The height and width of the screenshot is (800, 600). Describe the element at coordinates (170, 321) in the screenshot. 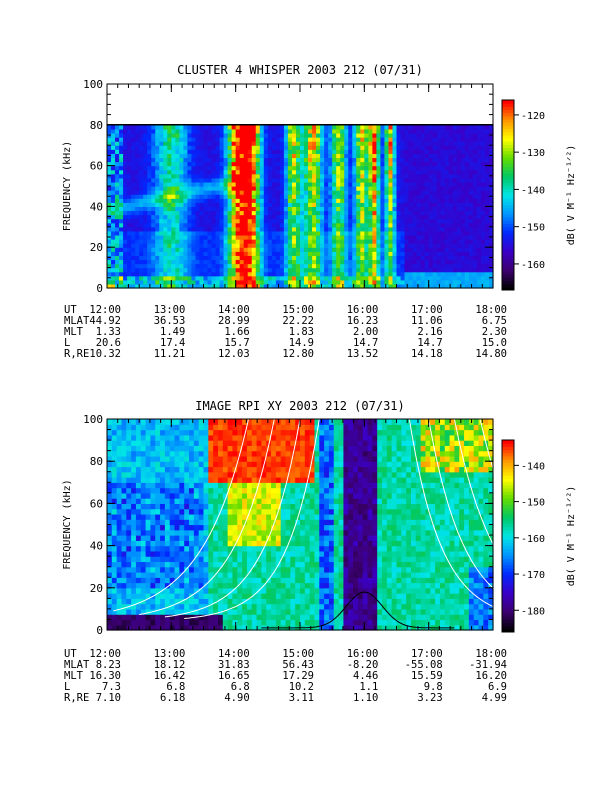

I see `ephemeris-value: 36.53` at that location.